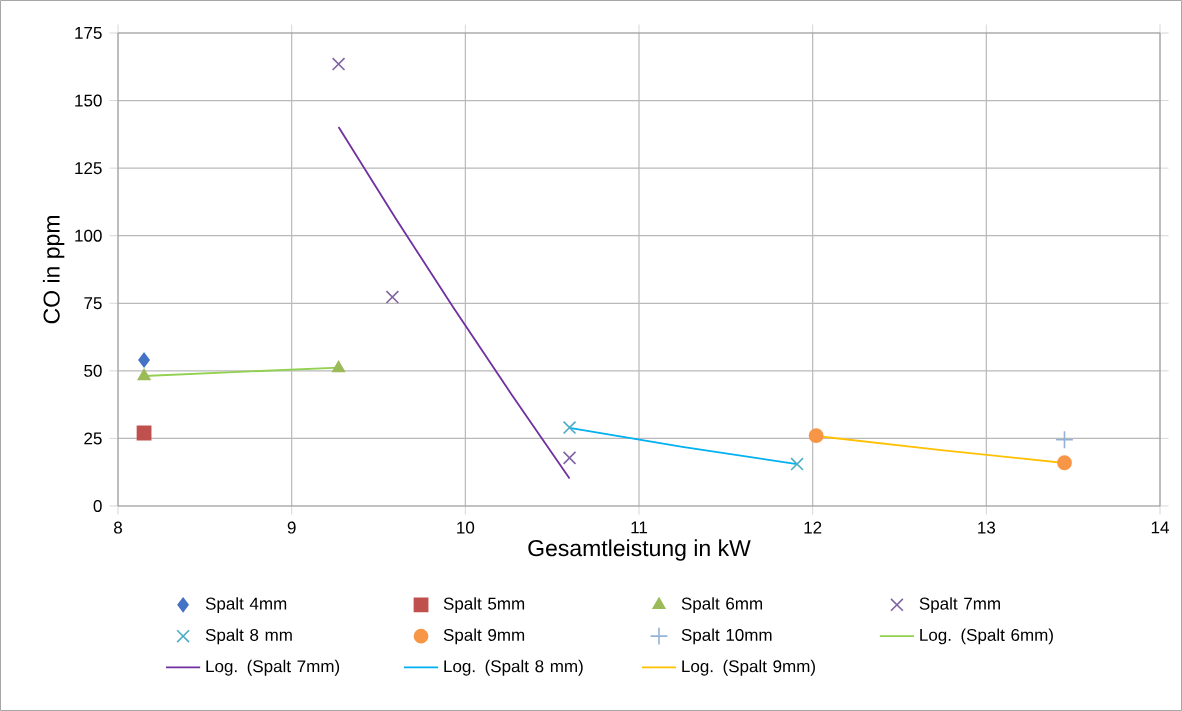  Describe the element at coordinates (93, 370) in the screenshot. I see `y-tick-label: 50` at that location.